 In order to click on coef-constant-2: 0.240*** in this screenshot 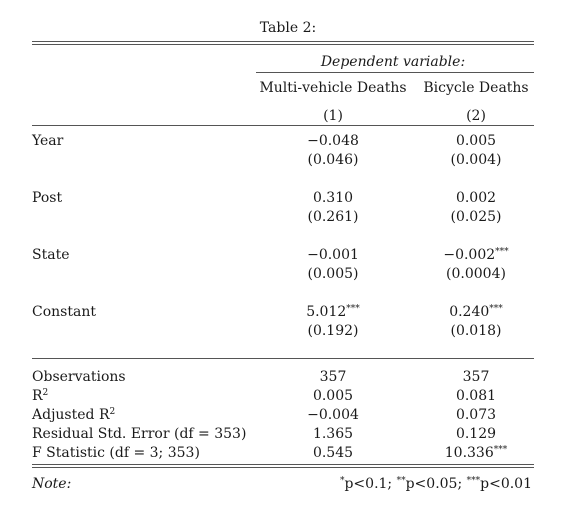, I will do `click(476, 312)`.